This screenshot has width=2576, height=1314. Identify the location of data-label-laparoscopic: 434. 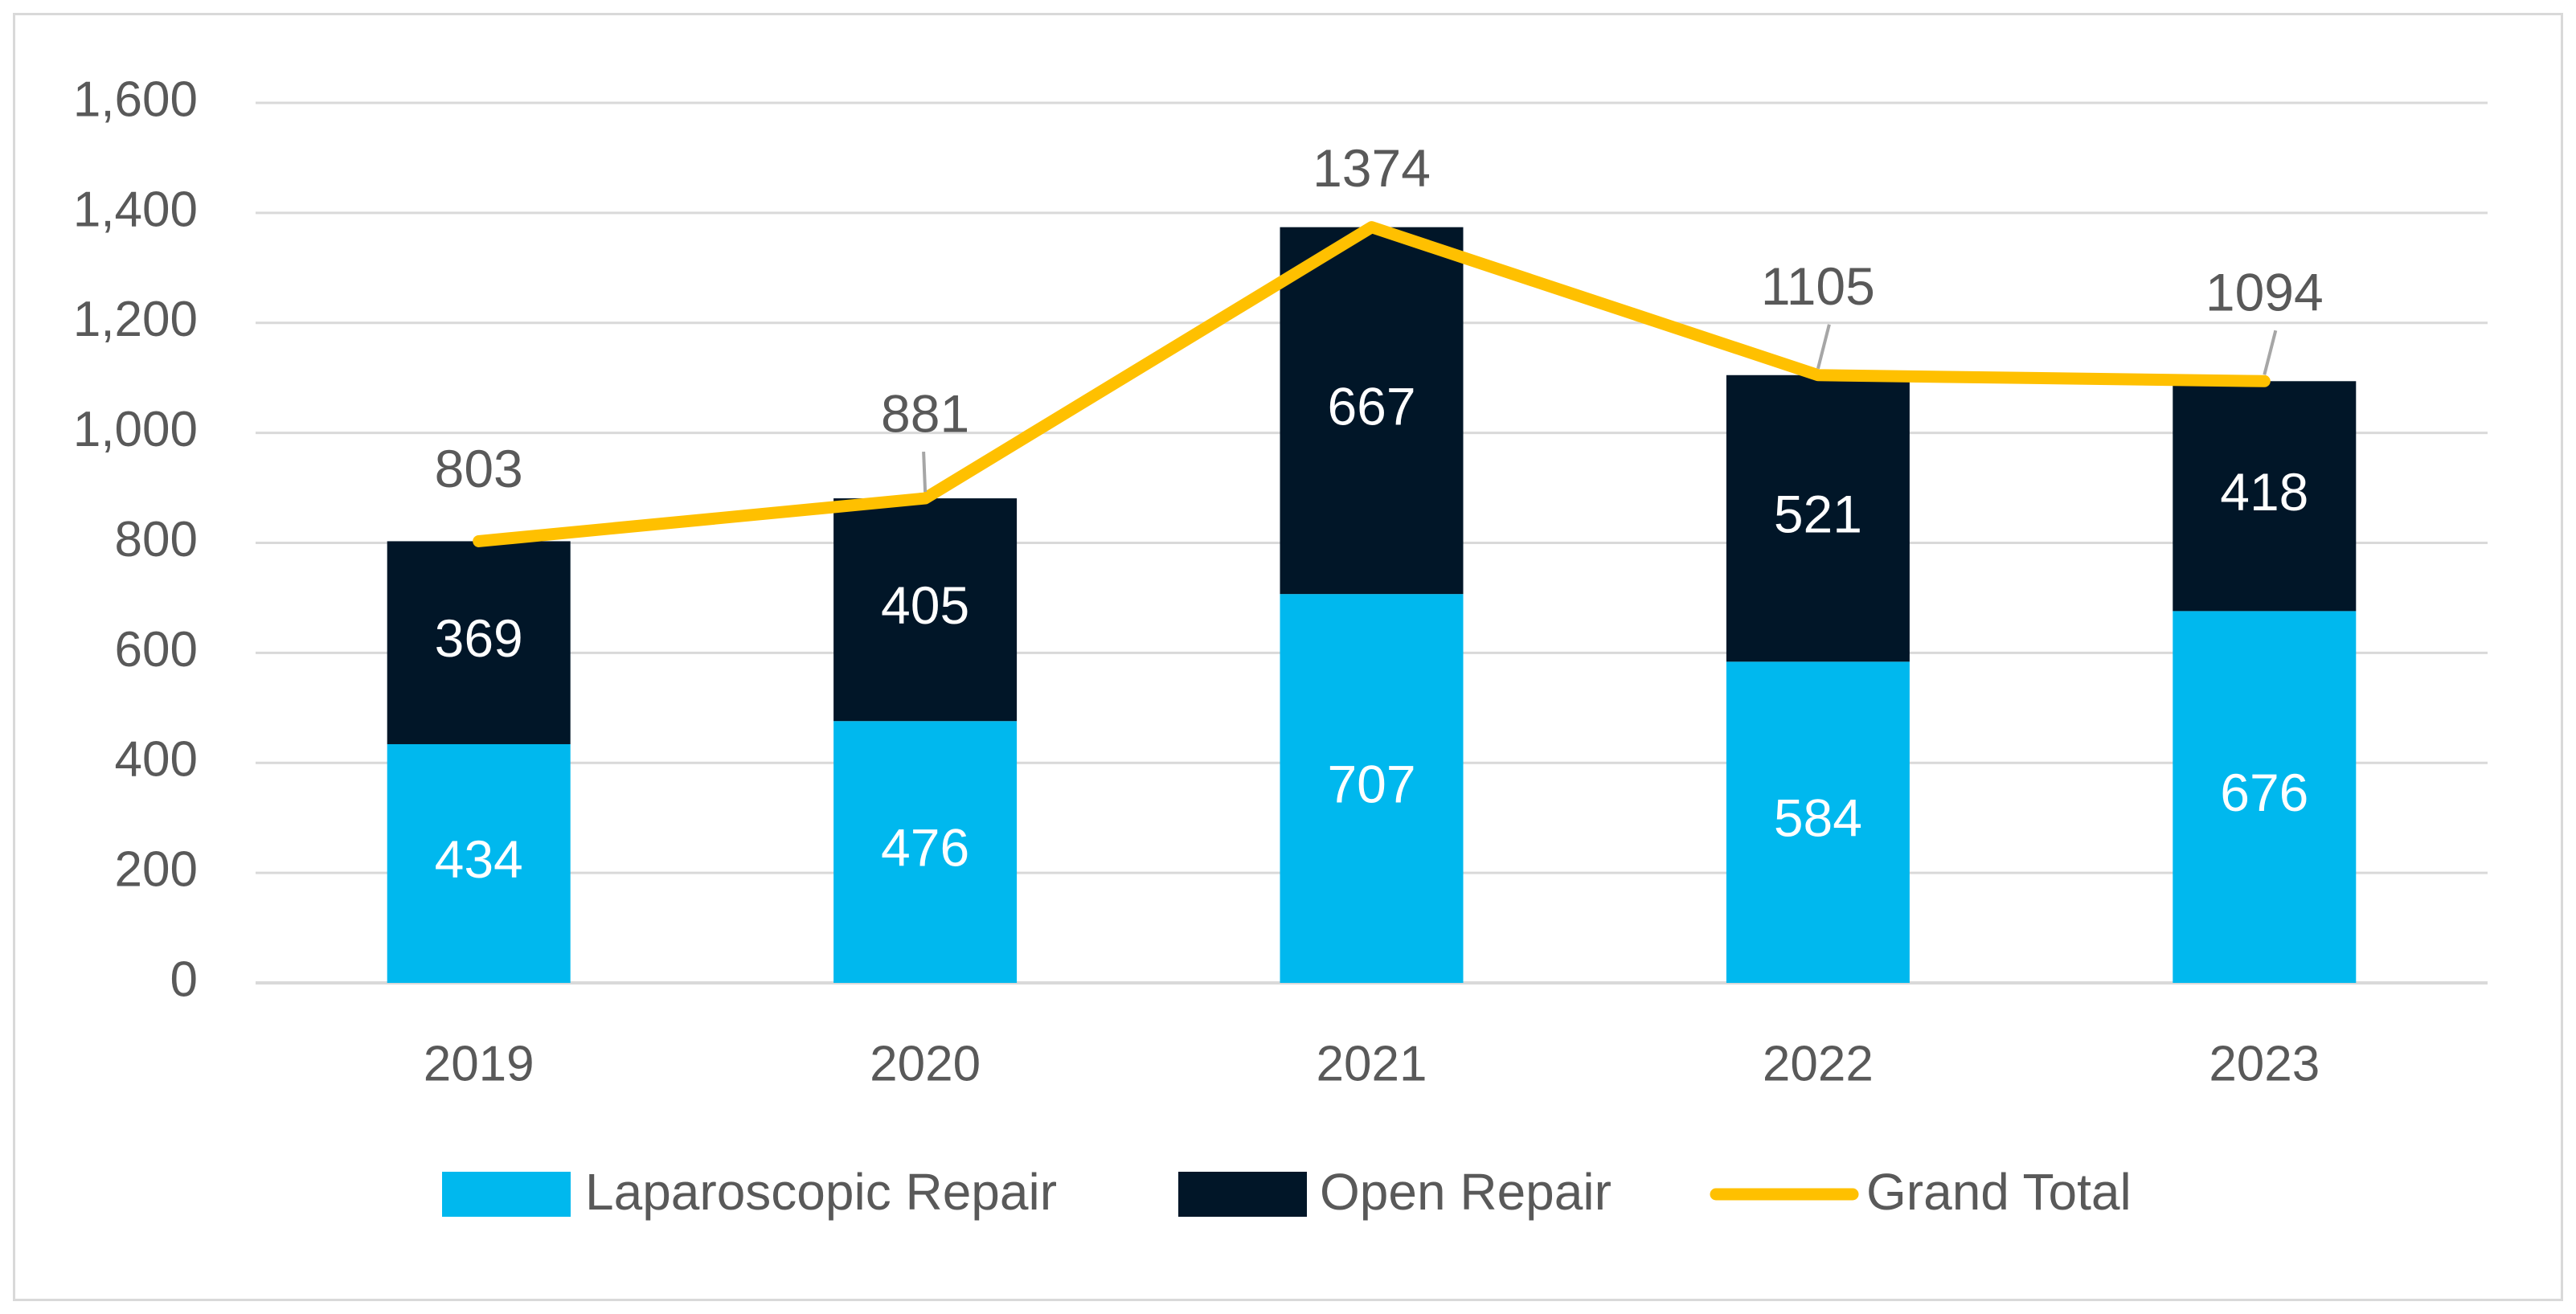
(479, 859).